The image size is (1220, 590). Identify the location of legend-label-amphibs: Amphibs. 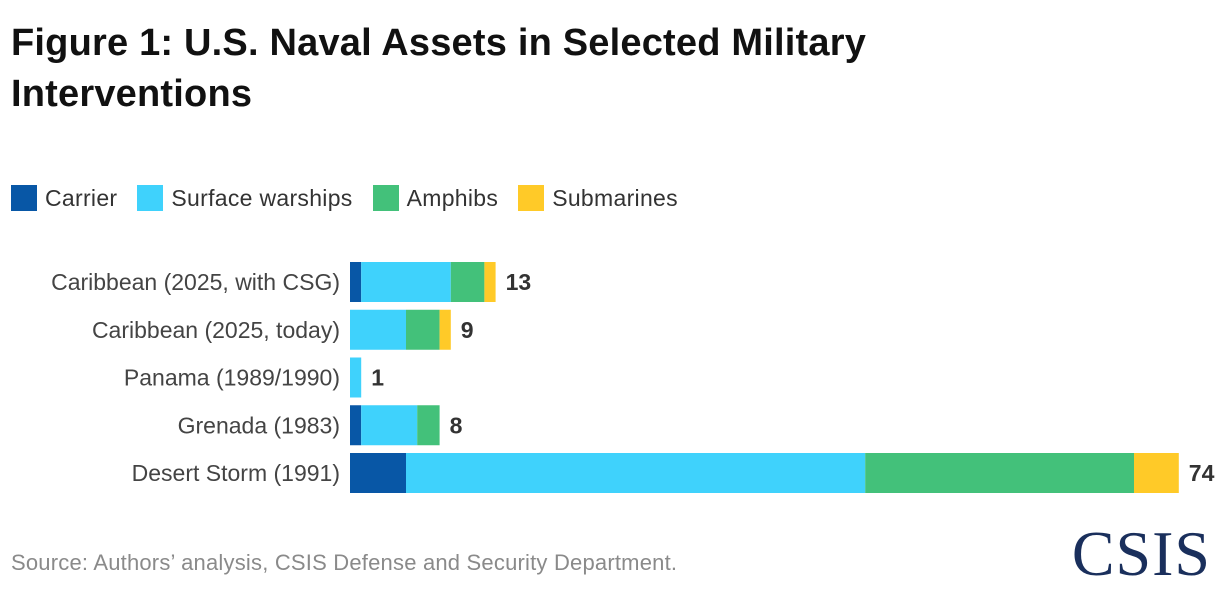
(452, 197).